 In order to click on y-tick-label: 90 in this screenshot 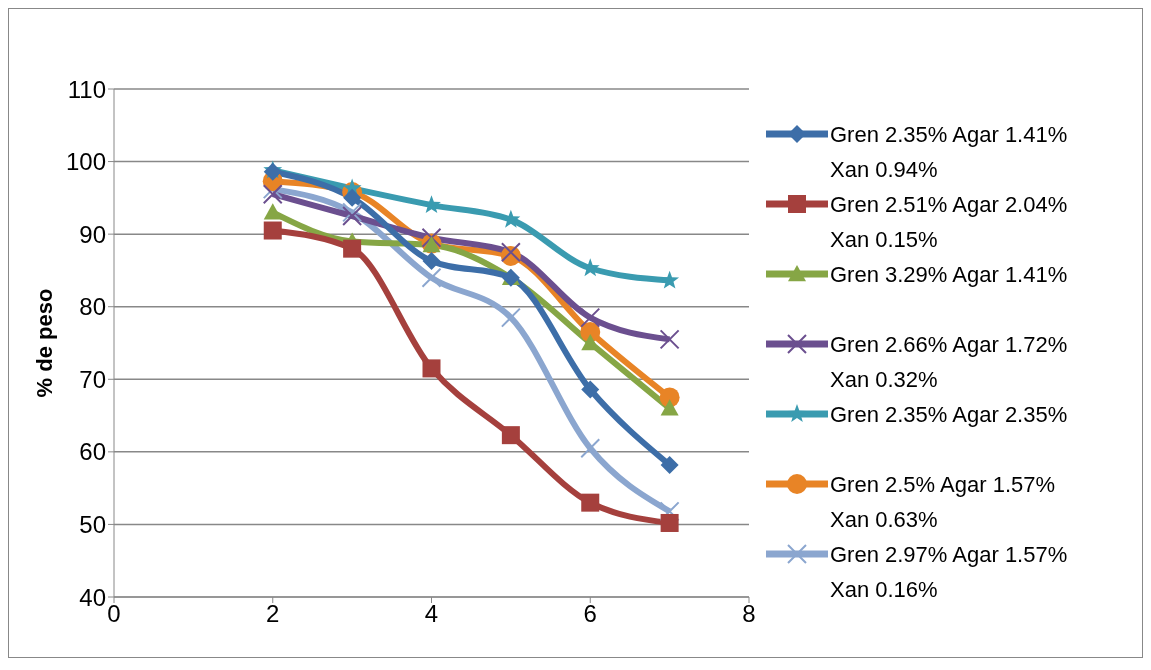, I will do `click(92, 234)`.